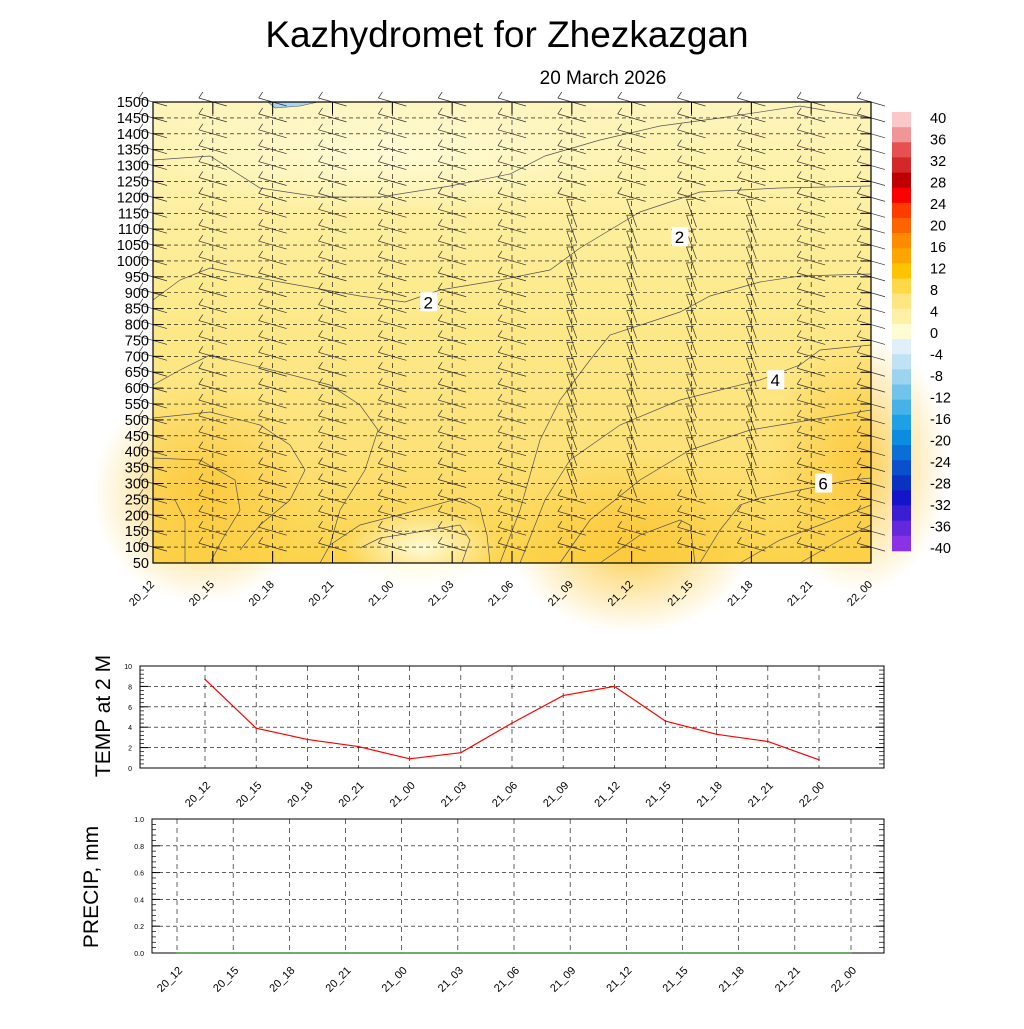 The width and height of the screenshot is (1024, 1029). What do you see at coordinates (938, 227) in the screenshot?
I see `colorbar-label: 20` at bounding box center [938, 227].